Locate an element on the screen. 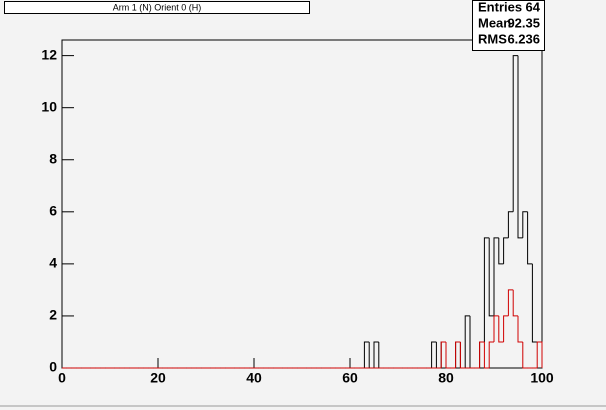 This screenshot has width=606, height=410. x-tick-label: 60 is located at coordinates (350, 378).